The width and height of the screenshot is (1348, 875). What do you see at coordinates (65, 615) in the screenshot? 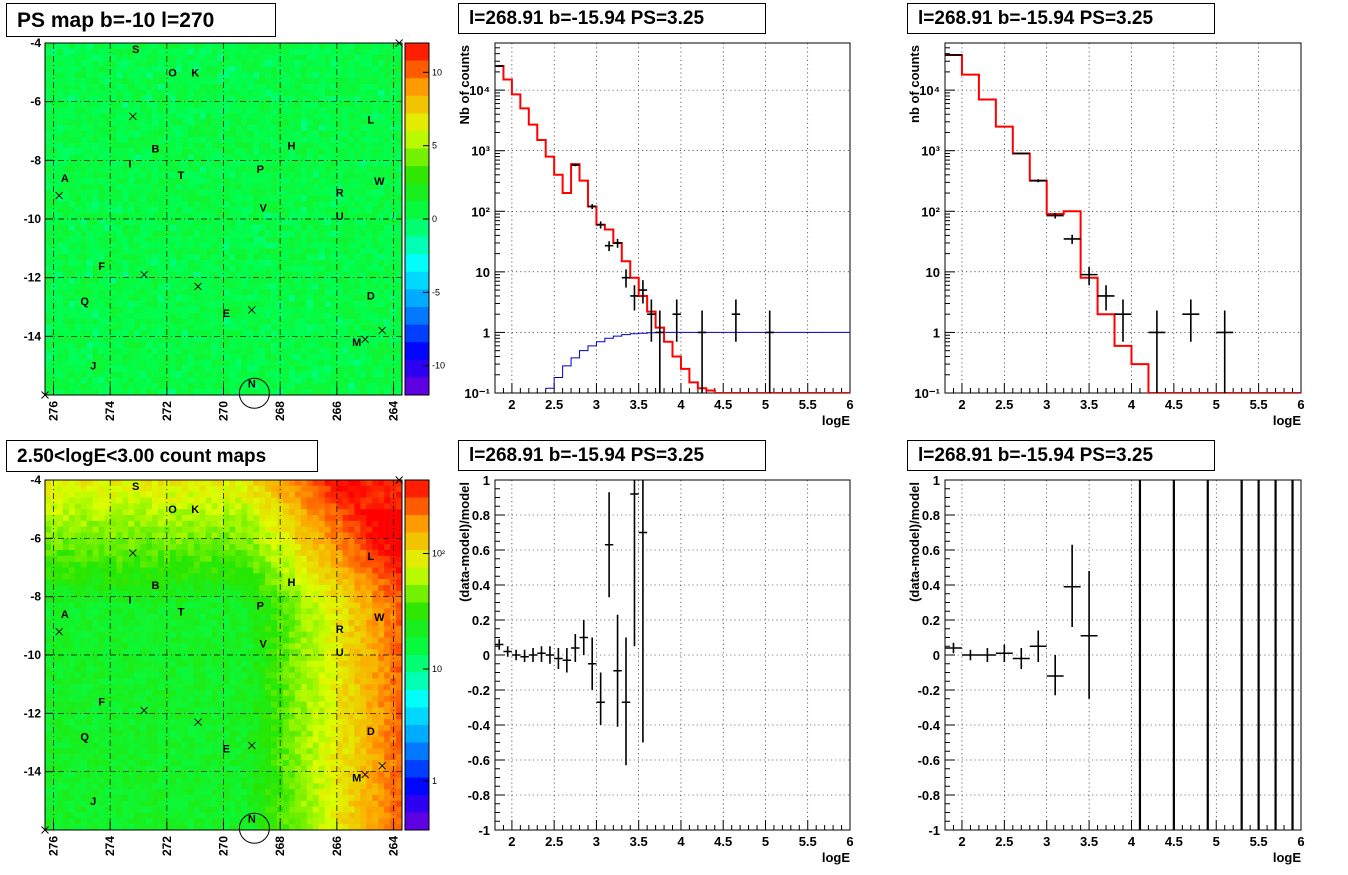
I see `source-label: A` at bounding box center [65, 615].